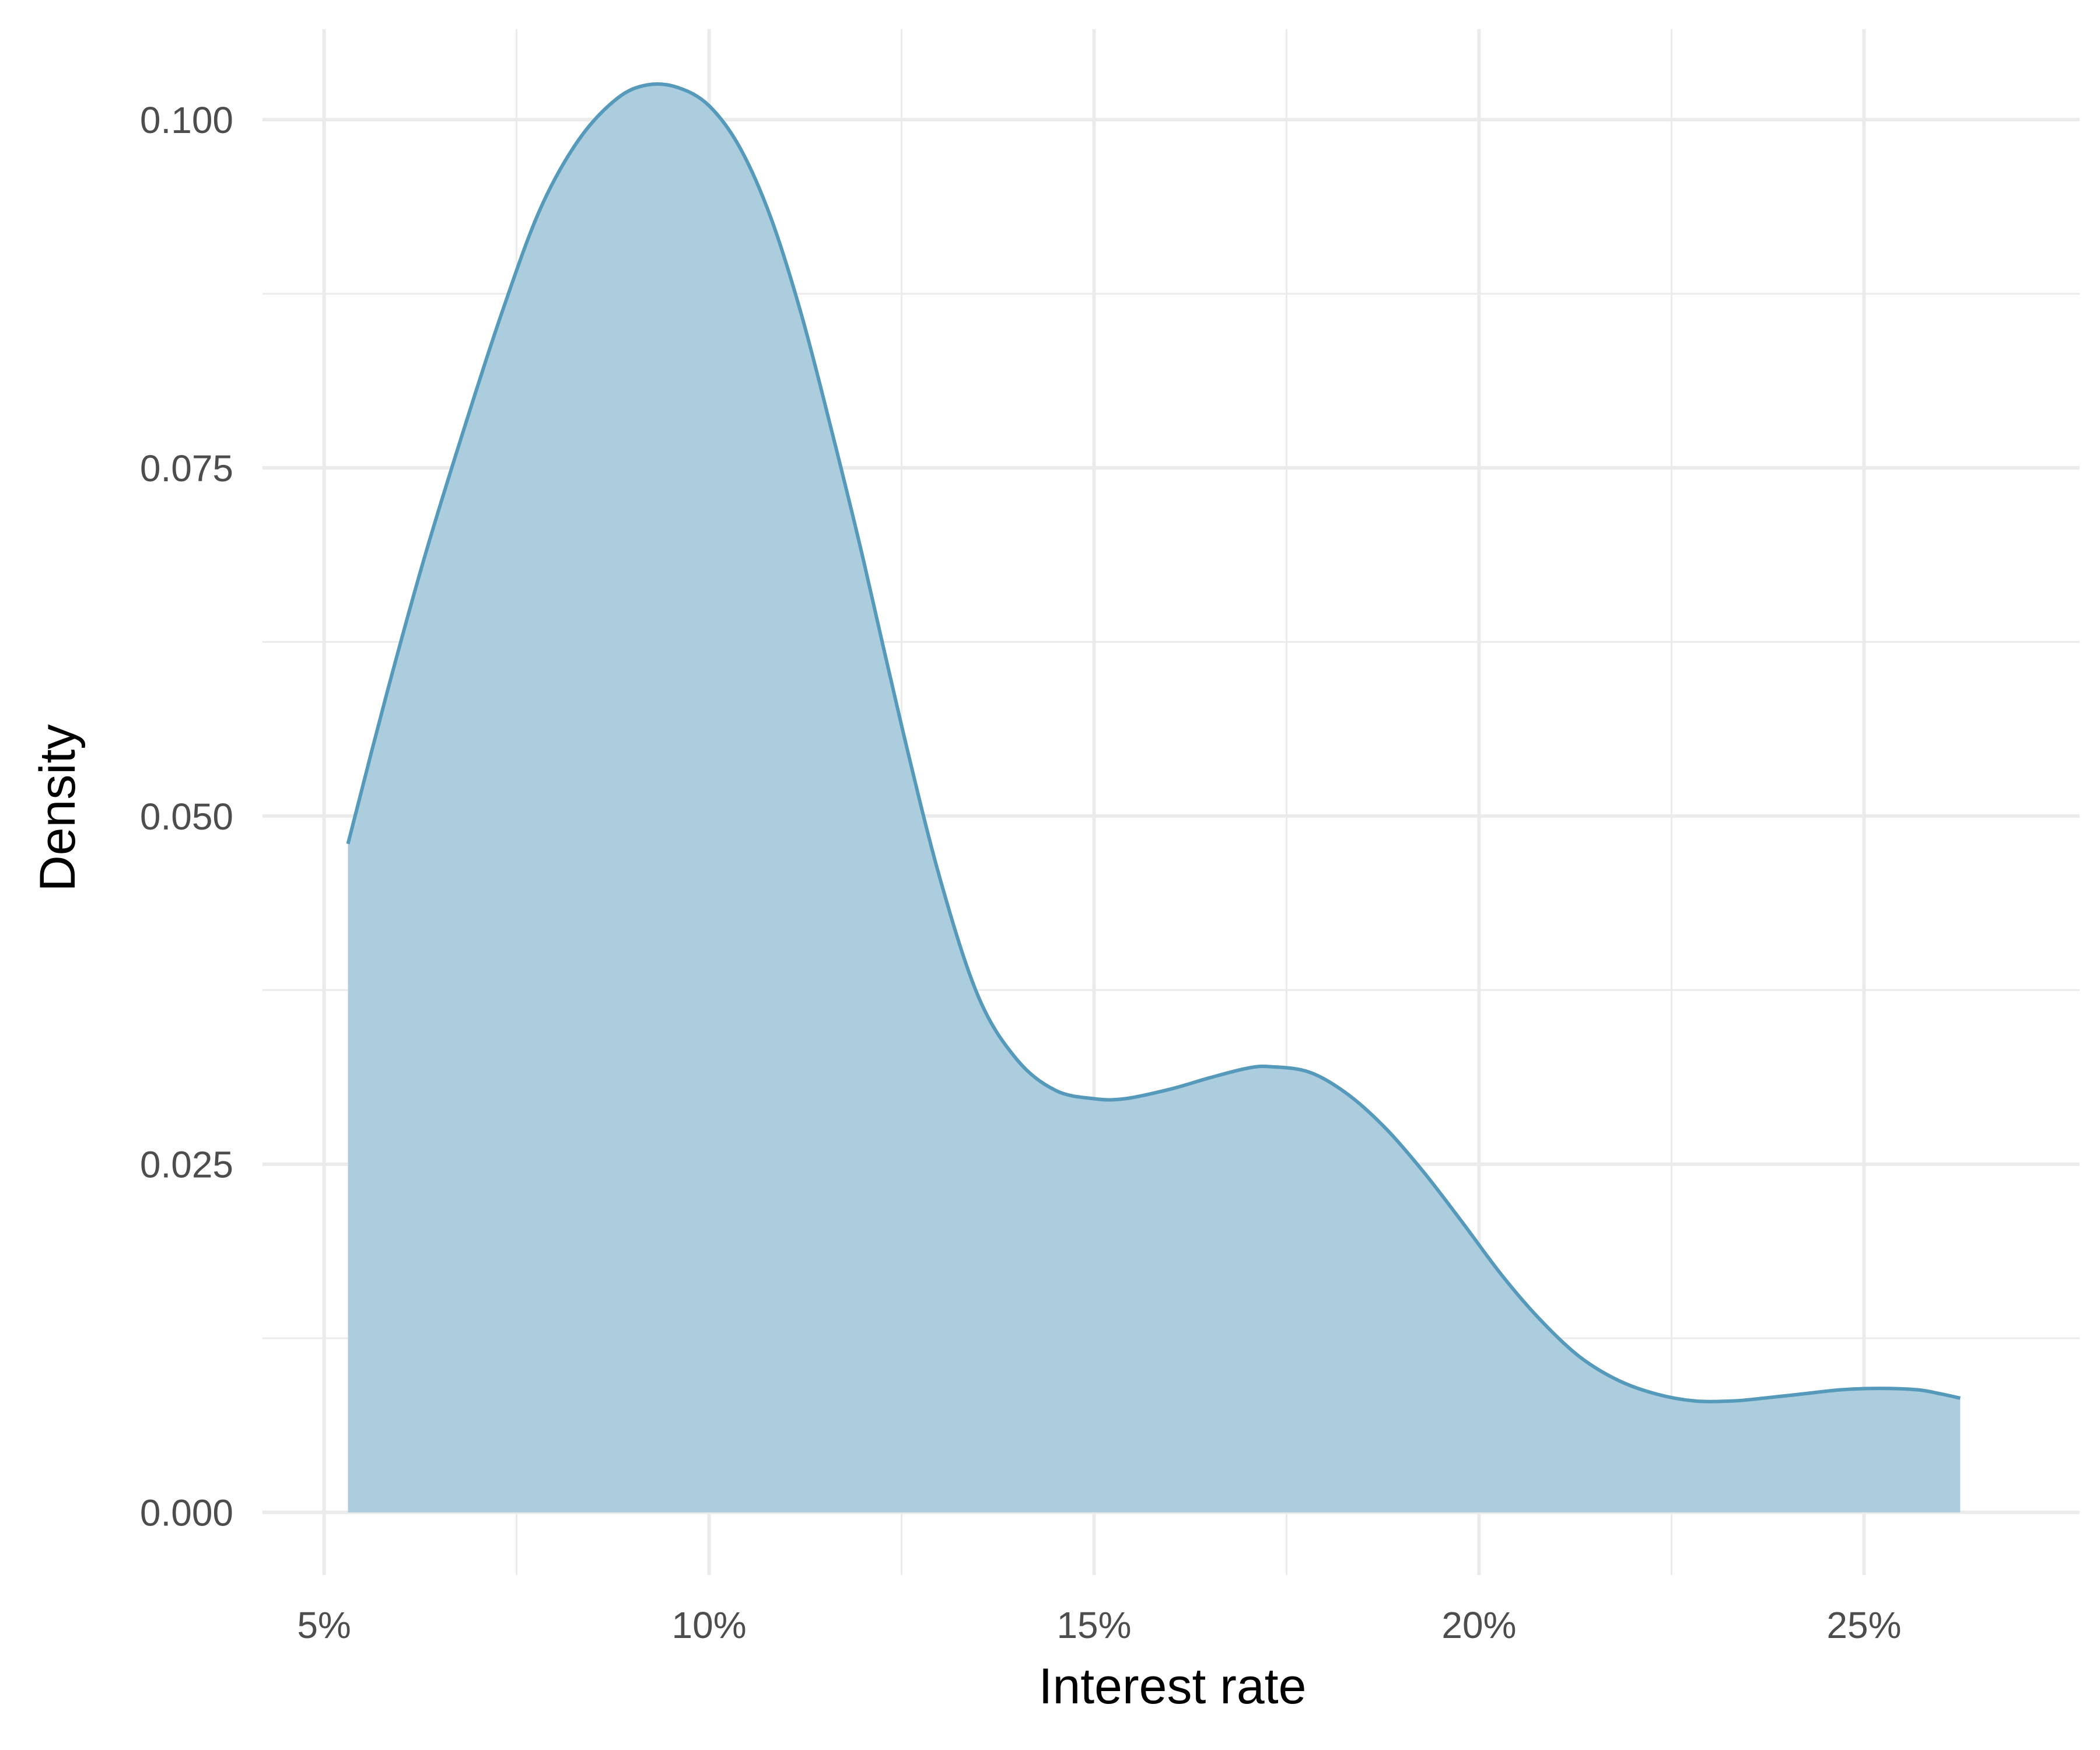  Describe the element at coordinates (187, 1513) in the screenshot. I see `y-tick-label: 0.000` at that location.